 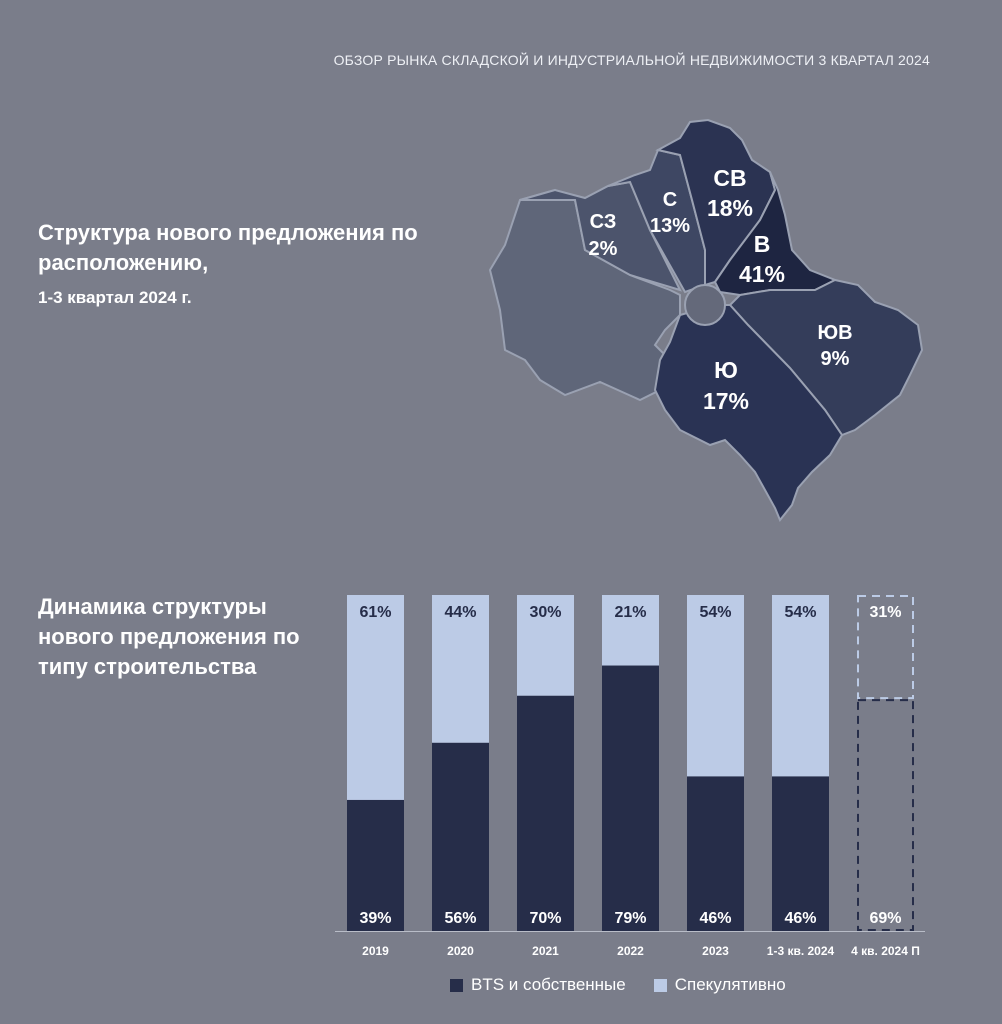 What do you see at coordinates (375, 612) in the screenshot?
I see `data-label-spec-0: 61%` at bounding box center [375, 612].